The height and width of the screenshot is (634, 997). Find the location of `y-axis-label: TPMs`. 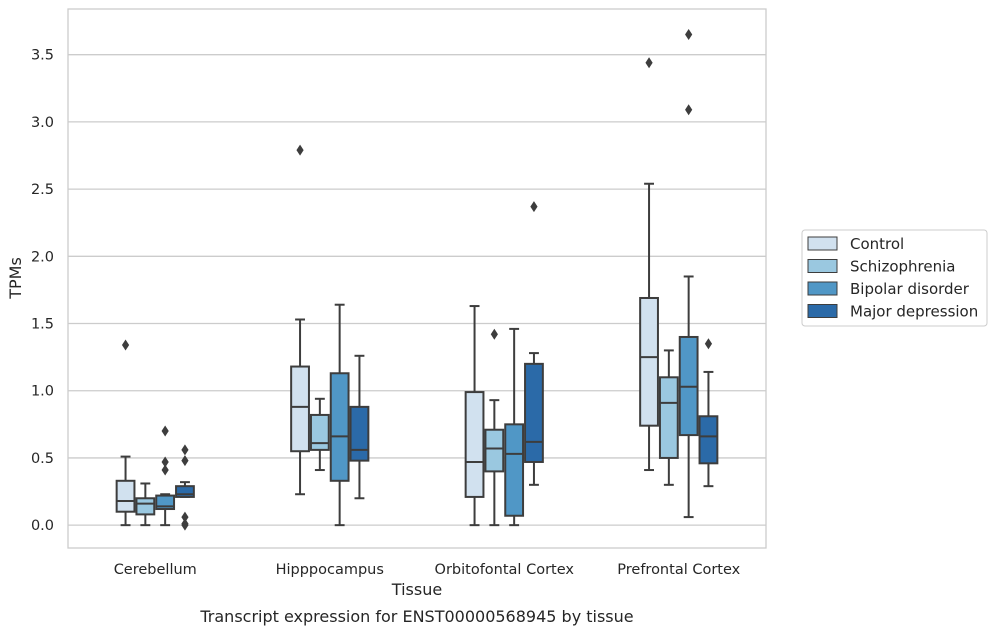

y-axis-label: TPMs is located at coordinates (15, 278).